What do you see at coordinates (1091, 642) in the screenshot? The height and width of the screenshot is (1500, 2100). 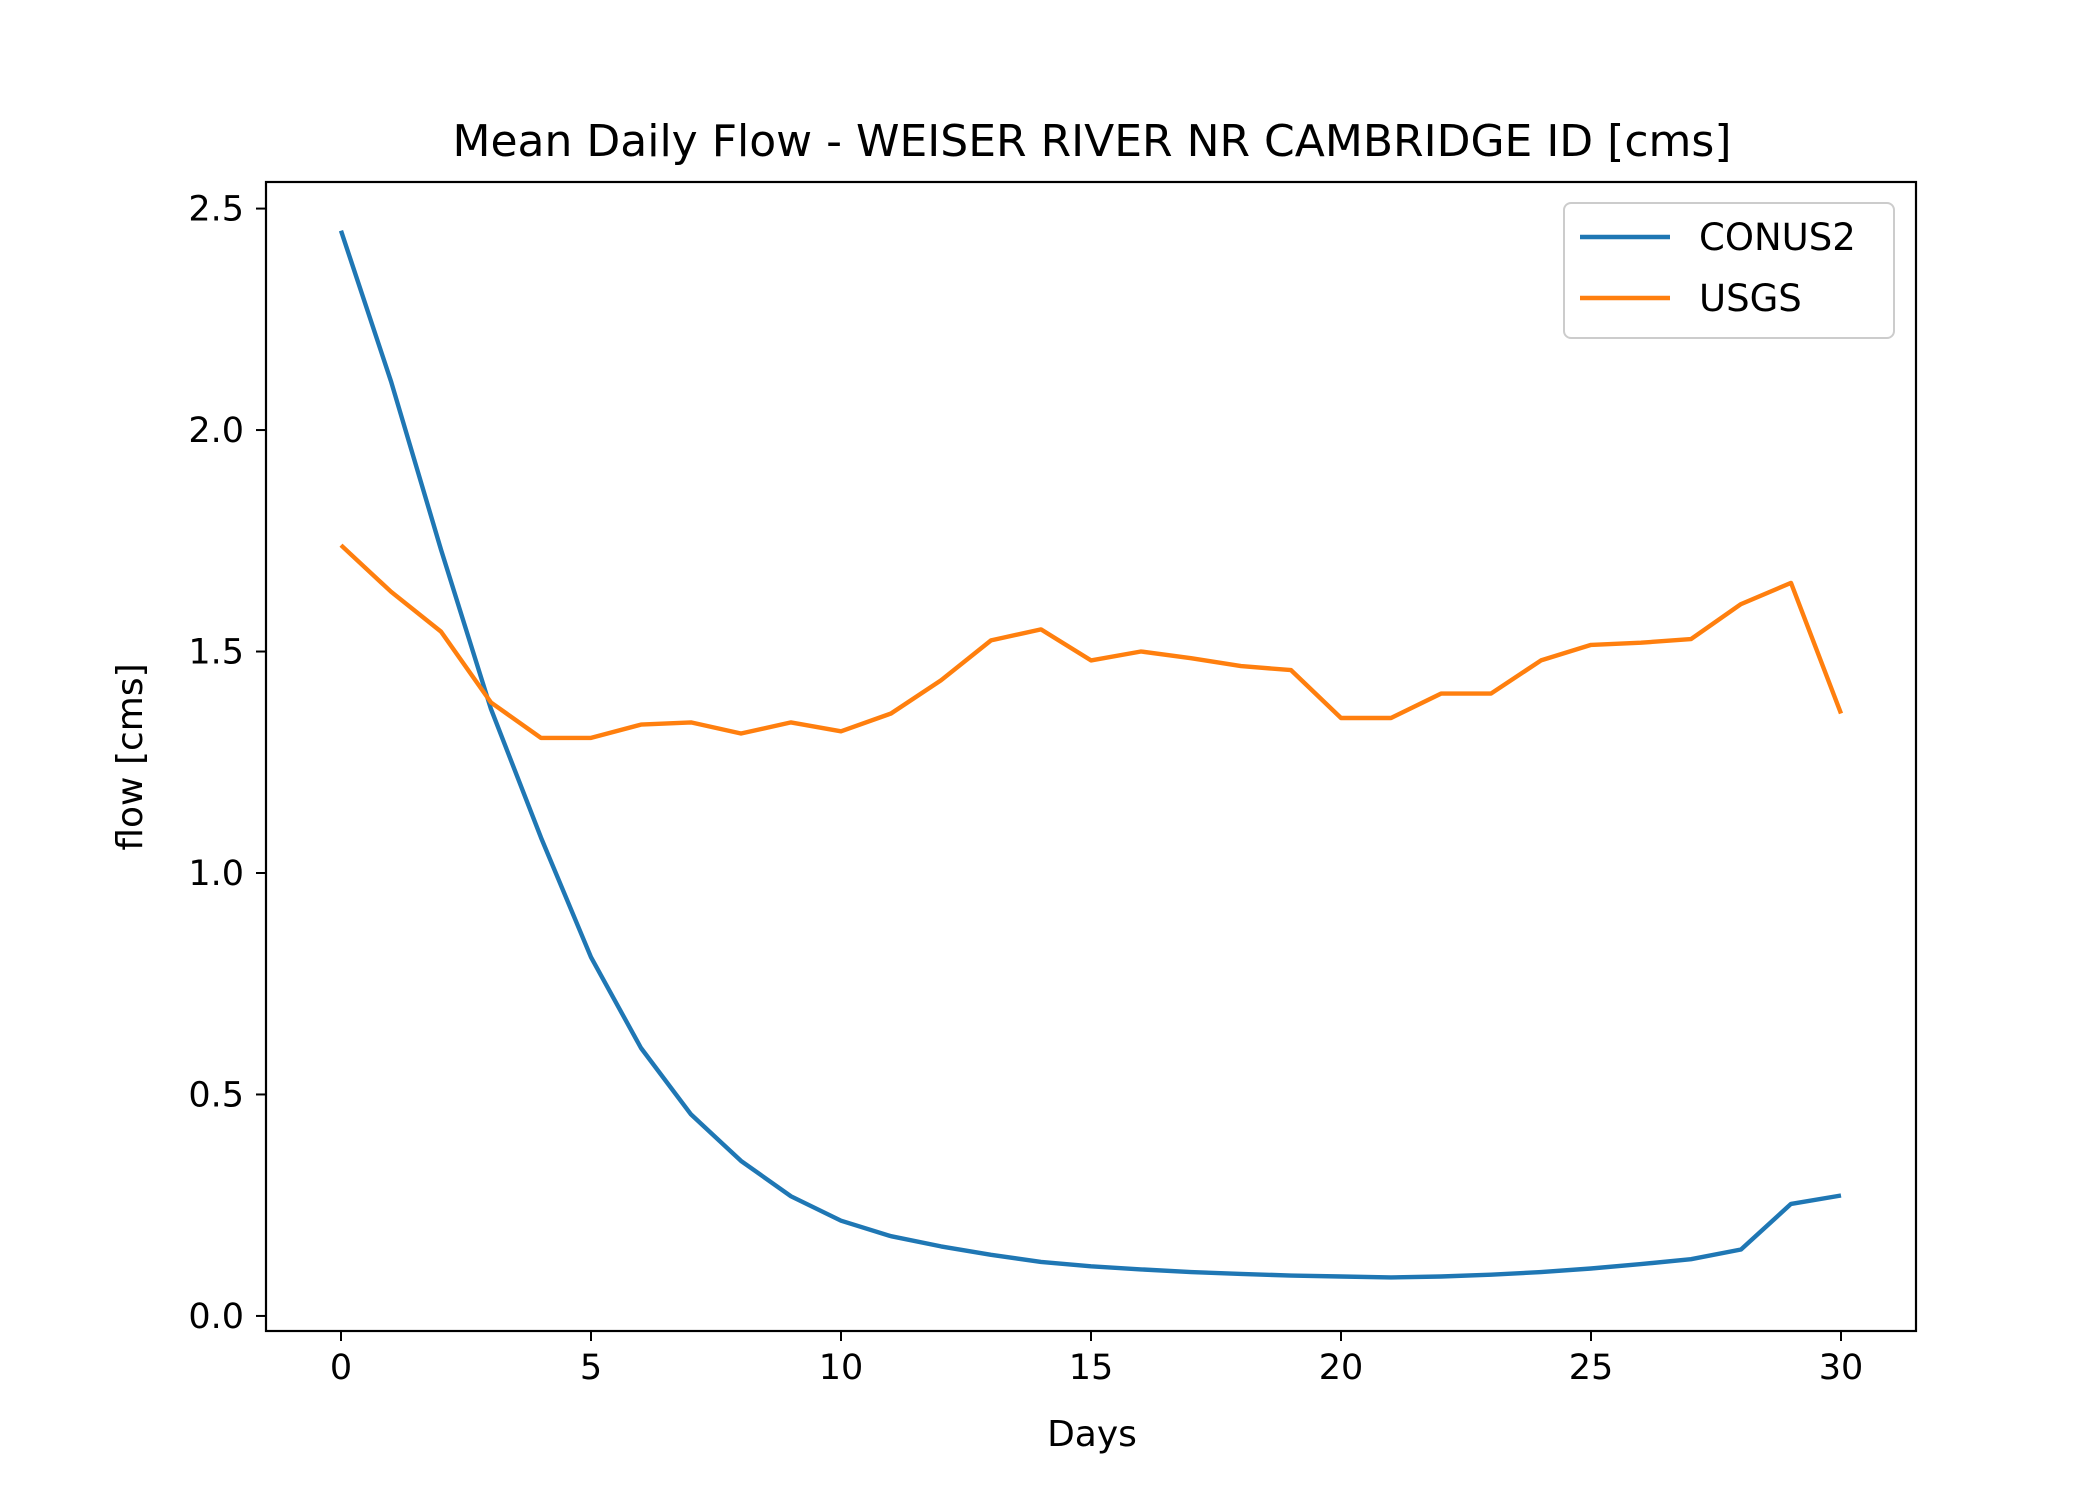 I see `series-line-usgs` at bounding box center [1091, 642].